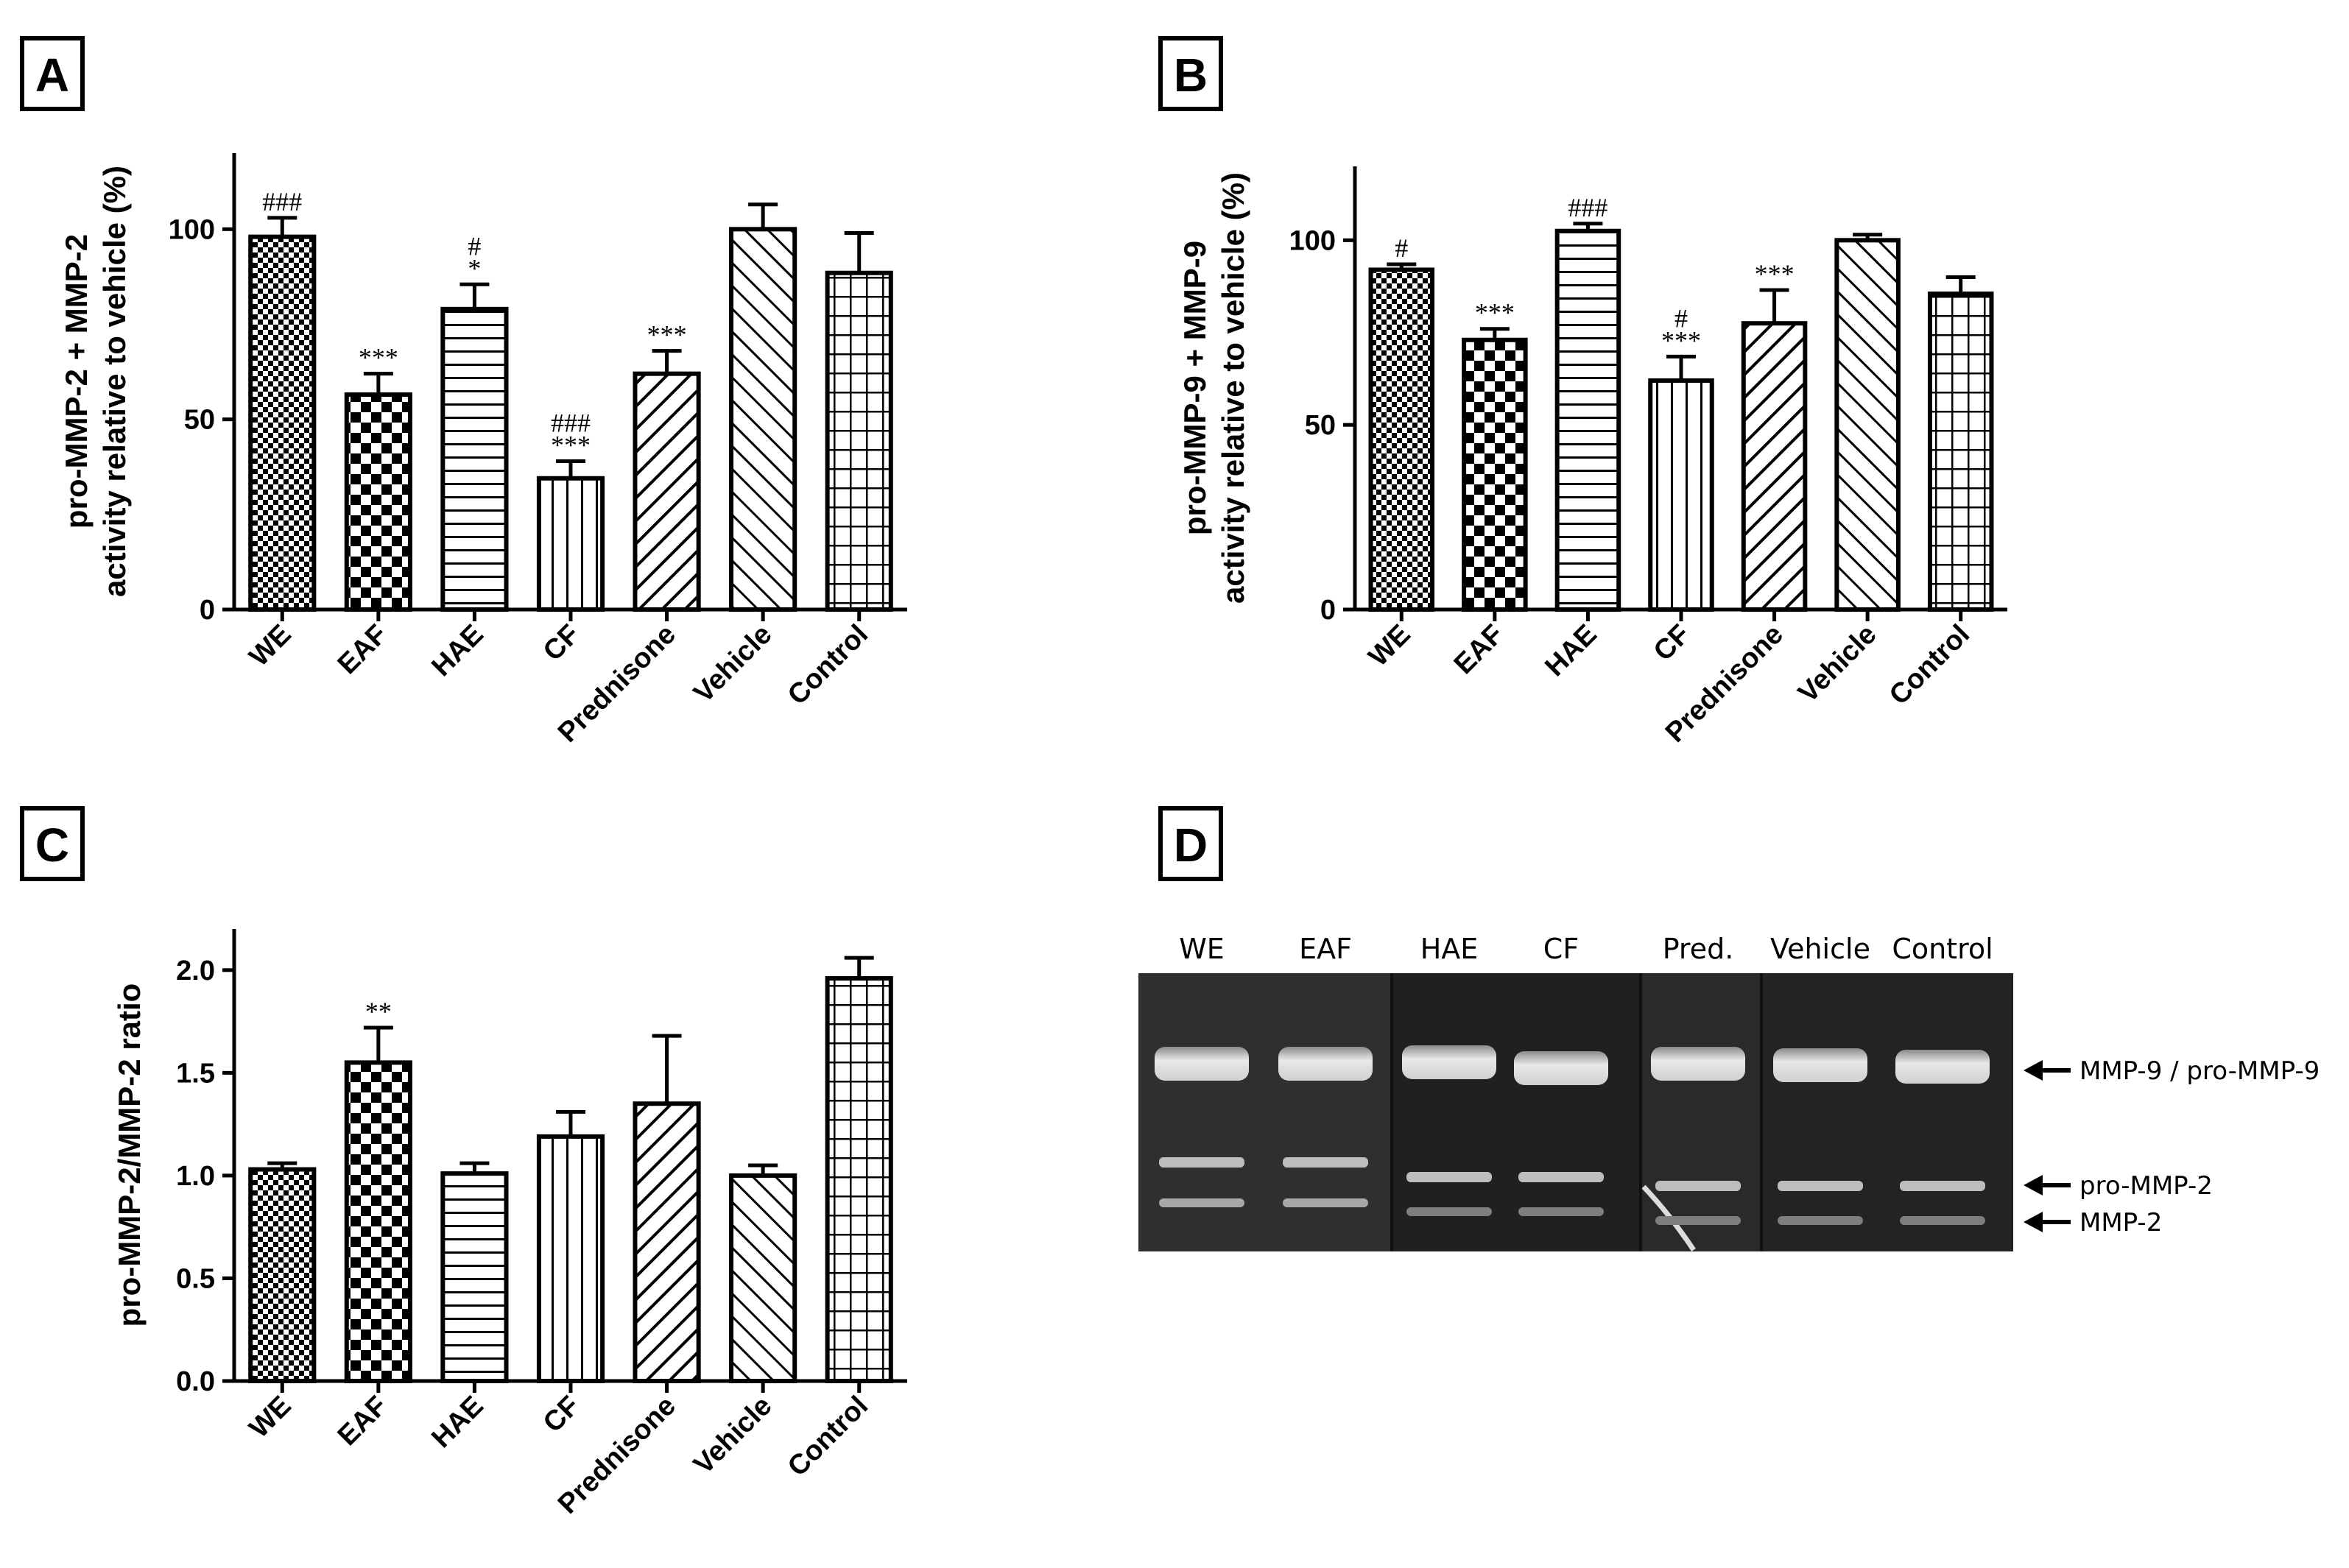 This screenshot has height=1568, width=2349. What do you see at coordinates (1820, 949) in the screenshot?
I see `gel-lane-label: Vehicle` at bounding box center [1820, 949].